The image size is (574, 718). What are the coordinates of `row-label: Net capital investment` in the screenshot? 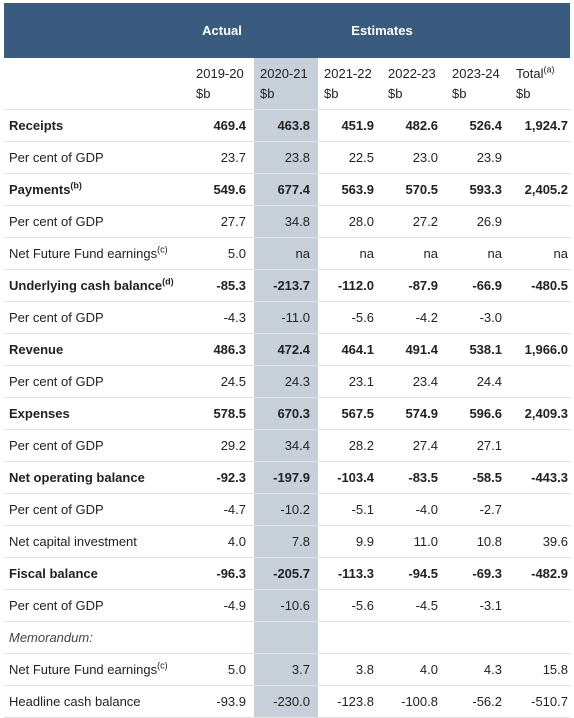 It's located at (73, 542).